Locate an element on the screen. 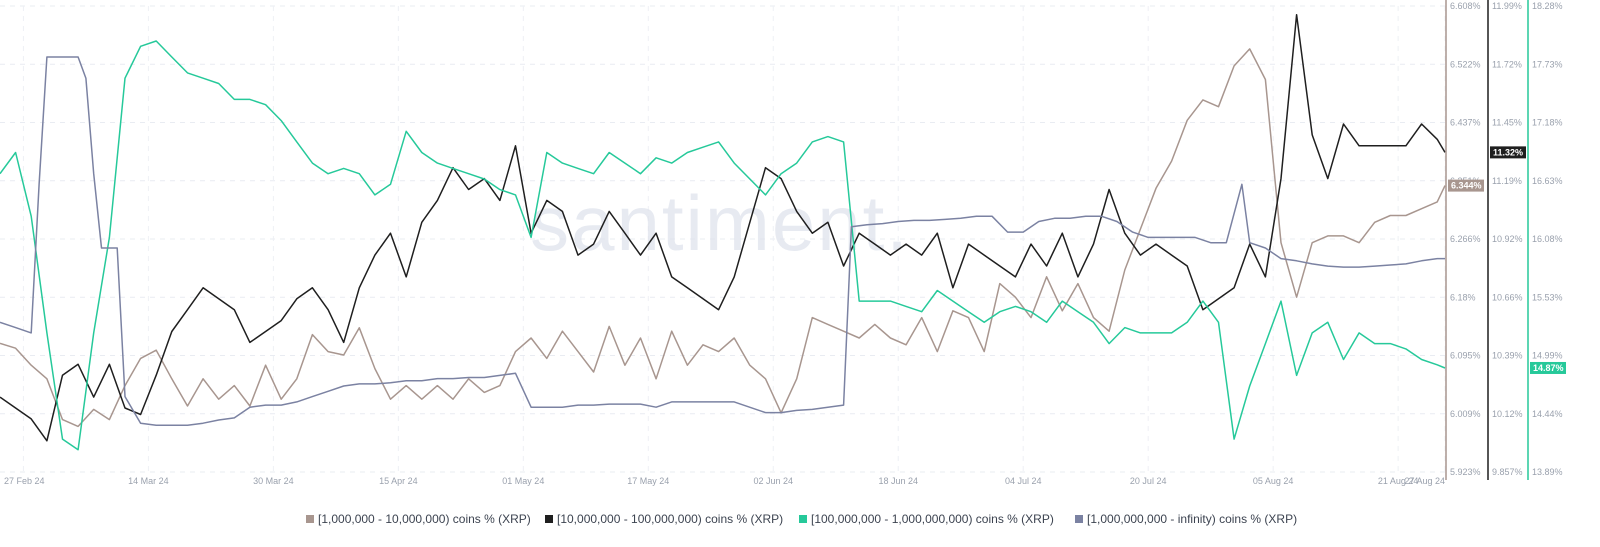  x-tick-label: 21 Aug 24 is located at coordinates (1398, 481).